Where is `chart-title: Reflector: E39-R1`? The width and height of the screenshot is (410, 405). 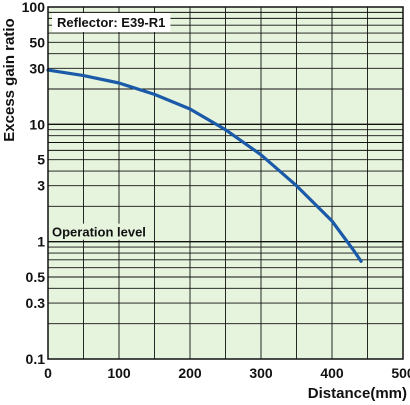 chart-title: Reflector: E39-R1 is located at coordinates (111, 22).